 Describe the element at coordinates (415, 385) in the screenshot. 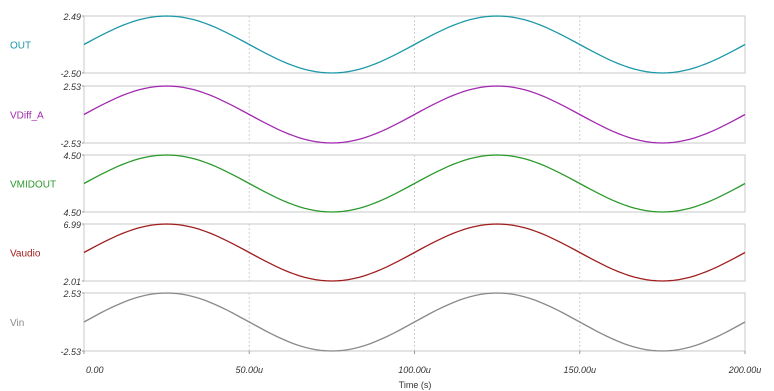

I see `x-axis-label: Time (s)` at that location.